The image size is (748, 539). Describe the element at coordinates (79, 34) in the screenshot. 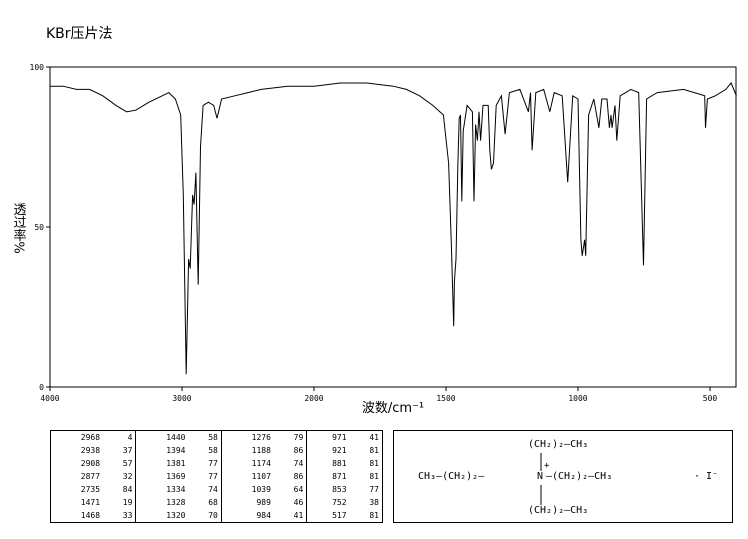

I see `chart-title: KBr压片法` at that location.